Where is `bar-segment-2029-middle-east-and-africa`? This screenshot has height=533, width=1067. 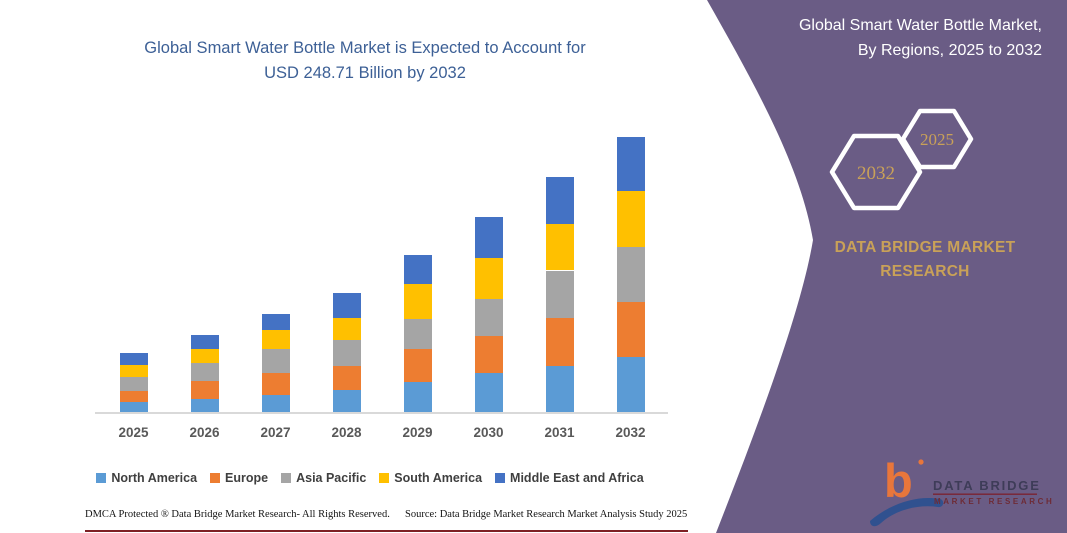 bar-segment-2029-middle-east-and-africa is located at coordinates (417, 269).